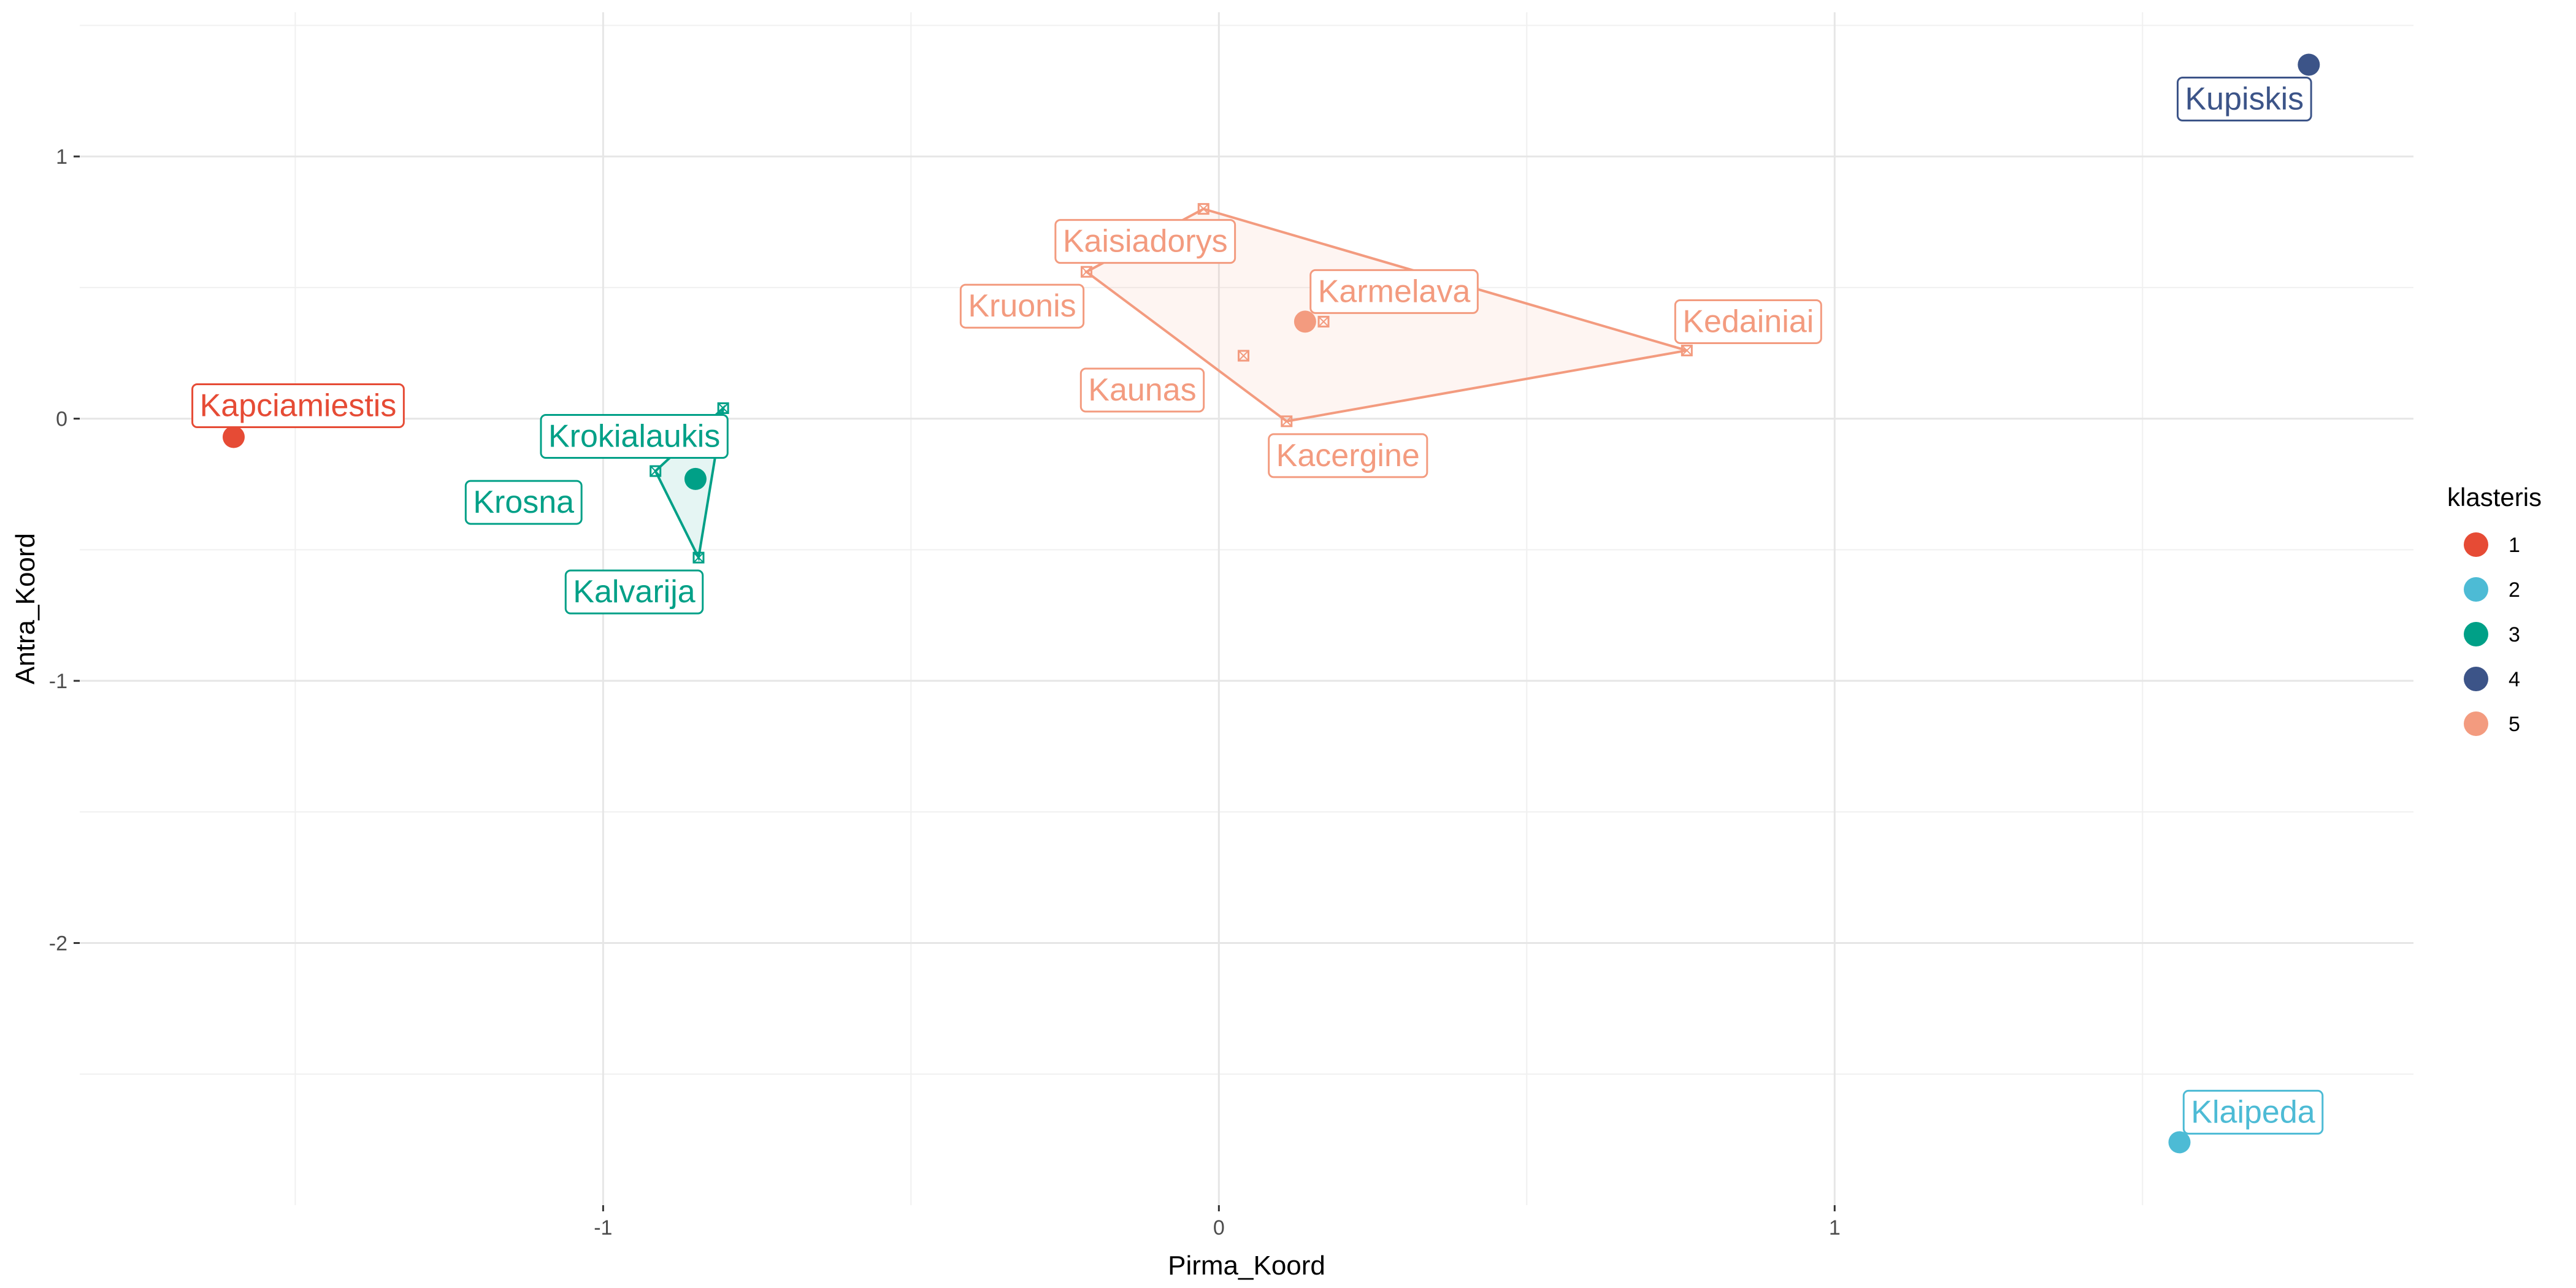  I want to click on cluster-2-centroid, so click(2179, 1142).